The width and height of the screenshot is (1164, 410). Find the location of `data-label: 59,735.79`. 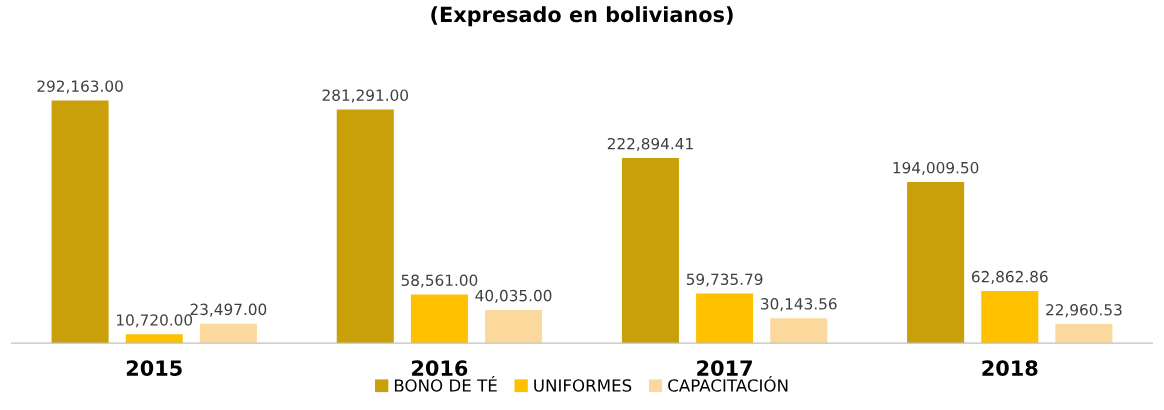

data-label: 59,735.79 is located at coordinates (724, 280).